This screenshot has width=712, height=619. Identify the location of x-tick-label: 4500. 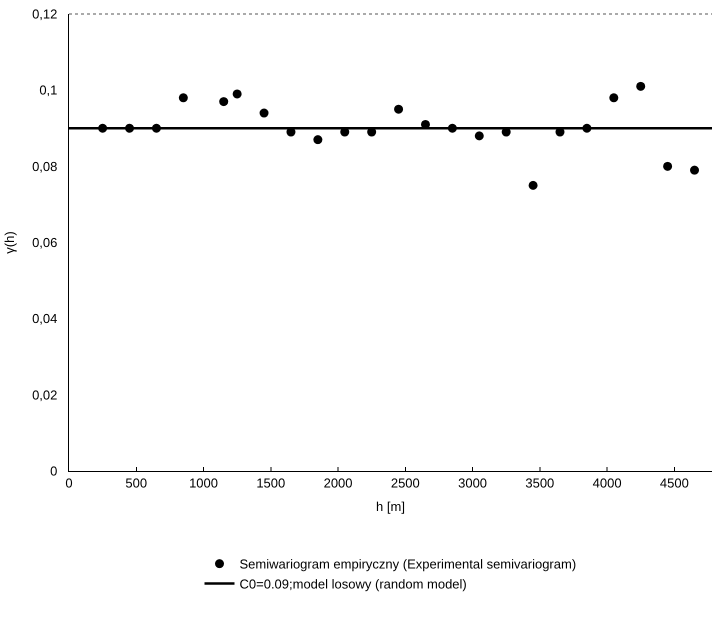
(674, 483).